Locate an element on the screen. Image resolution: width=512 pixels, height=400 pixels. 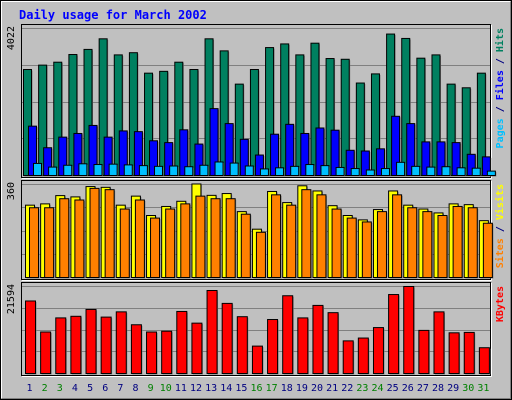
panel-visits-ymax-label: 360 is located at coordinates (11, 191).